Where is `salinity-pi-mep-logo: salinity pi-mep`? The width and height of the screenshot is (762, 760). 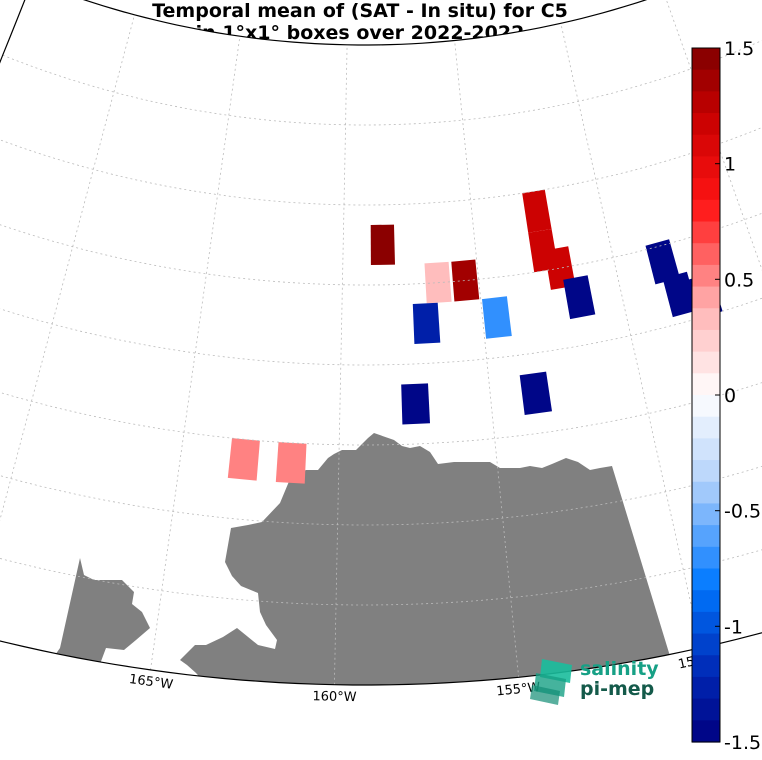 salinity-pi-mep-logo: salinity pi-mep is located at coordinates (600, 680).